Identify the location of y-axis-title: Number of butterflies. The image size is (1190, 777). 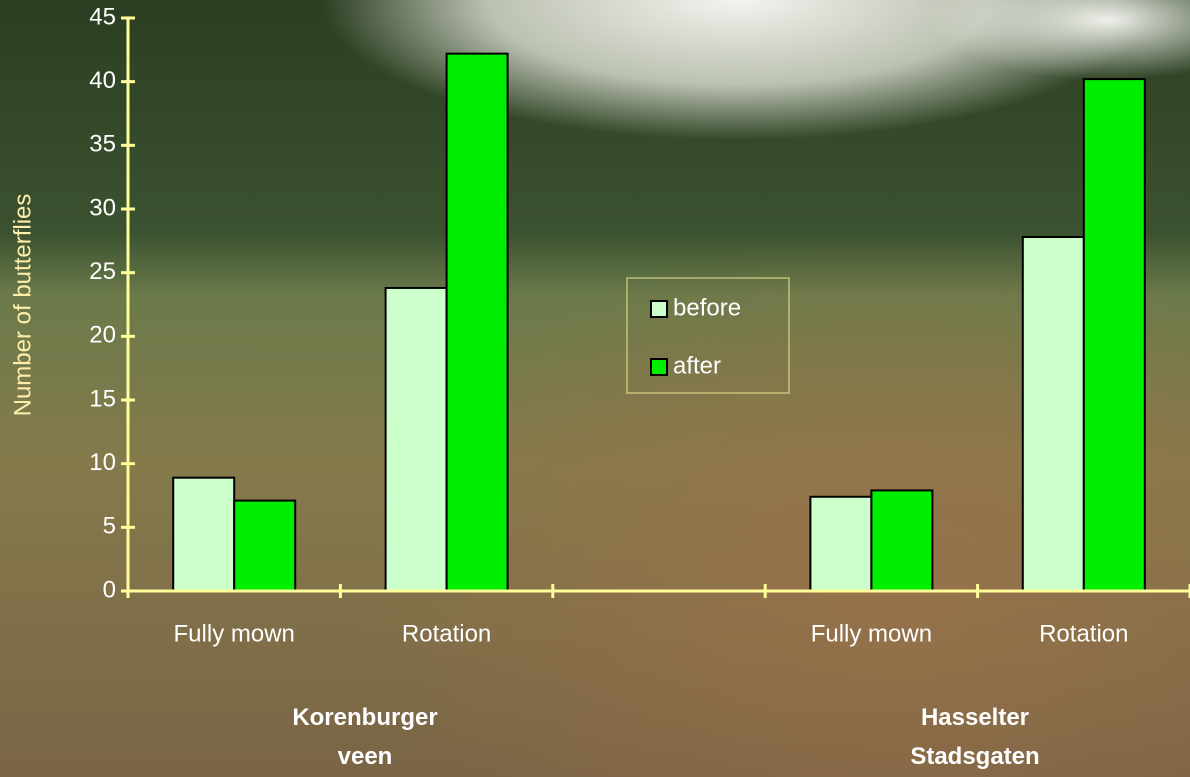
(22, 305).